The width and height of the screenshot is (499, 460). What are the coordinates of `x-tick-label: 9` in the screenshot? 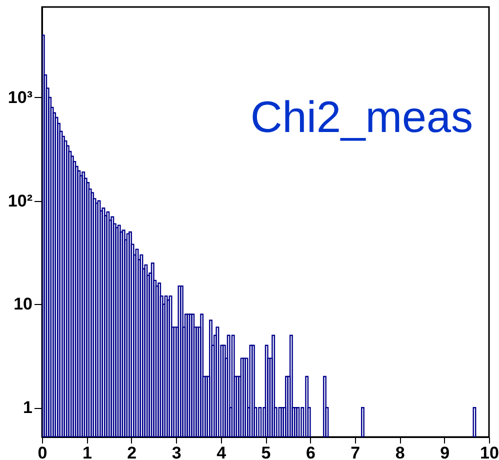 It's located at (445, 452).